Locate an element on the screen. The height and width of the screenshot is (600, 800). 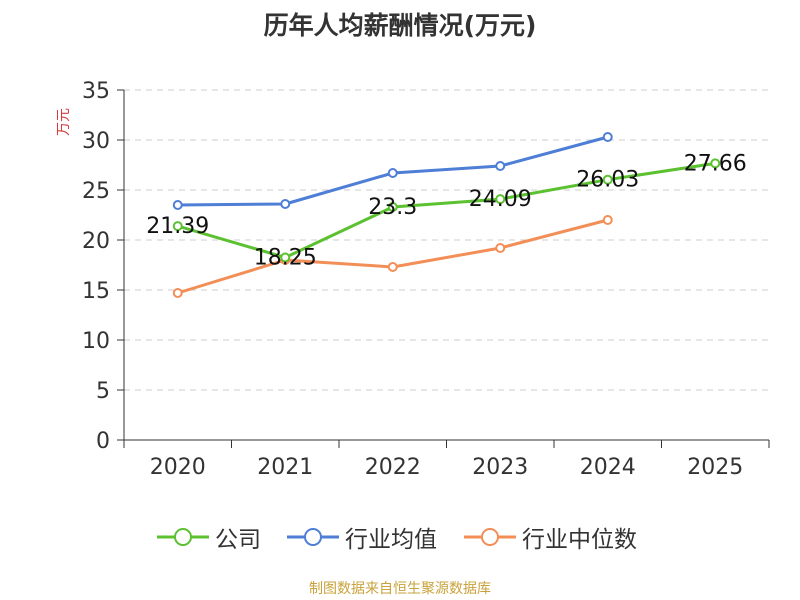
y-tick-label-5: 5 is located at coordinates (103, 391).